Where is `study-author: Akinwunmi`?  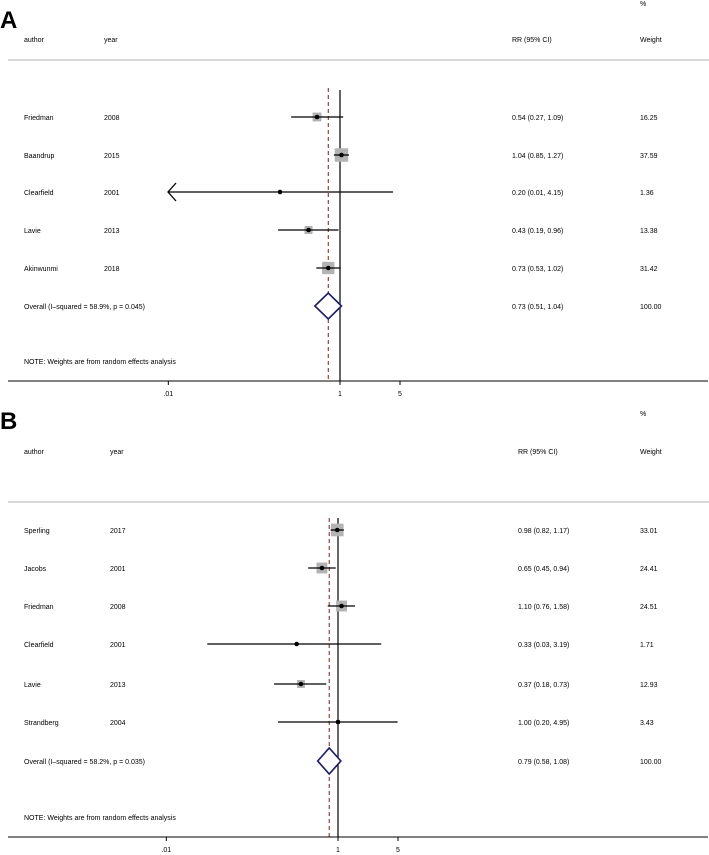 study-author: Akinwunmi is located at coordinates (41, 269).